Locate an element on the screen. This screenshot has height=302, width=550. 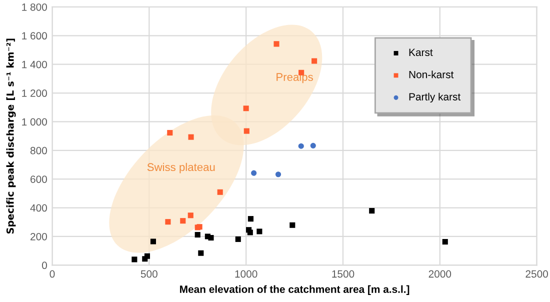
x-tick-label: 2000 is located at coordinates (440, 274).